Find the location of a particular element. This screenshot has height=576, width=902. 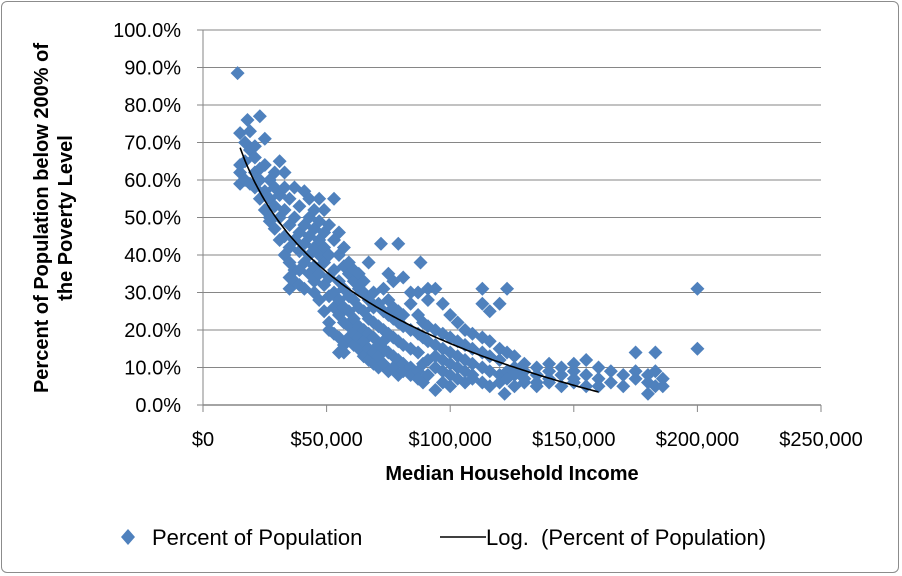

x-tick-label: $150,000 is located at coordinates (573, 440).